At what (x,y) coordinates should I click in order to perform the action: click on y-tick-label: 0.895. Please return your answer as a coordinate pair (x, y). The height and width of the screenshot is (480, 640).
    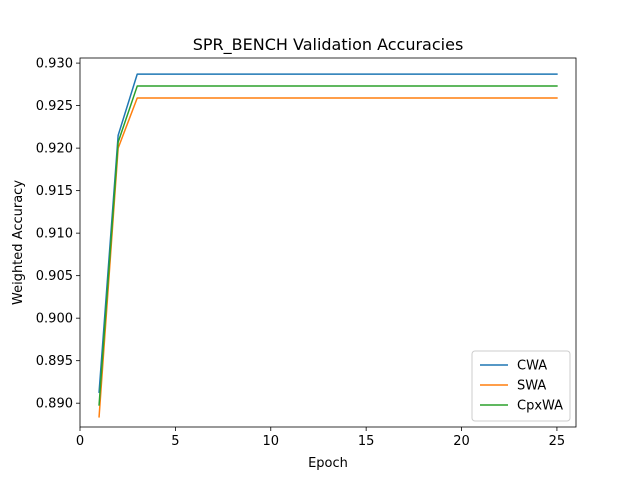
    Looking at the image, I should click on (54, 361).